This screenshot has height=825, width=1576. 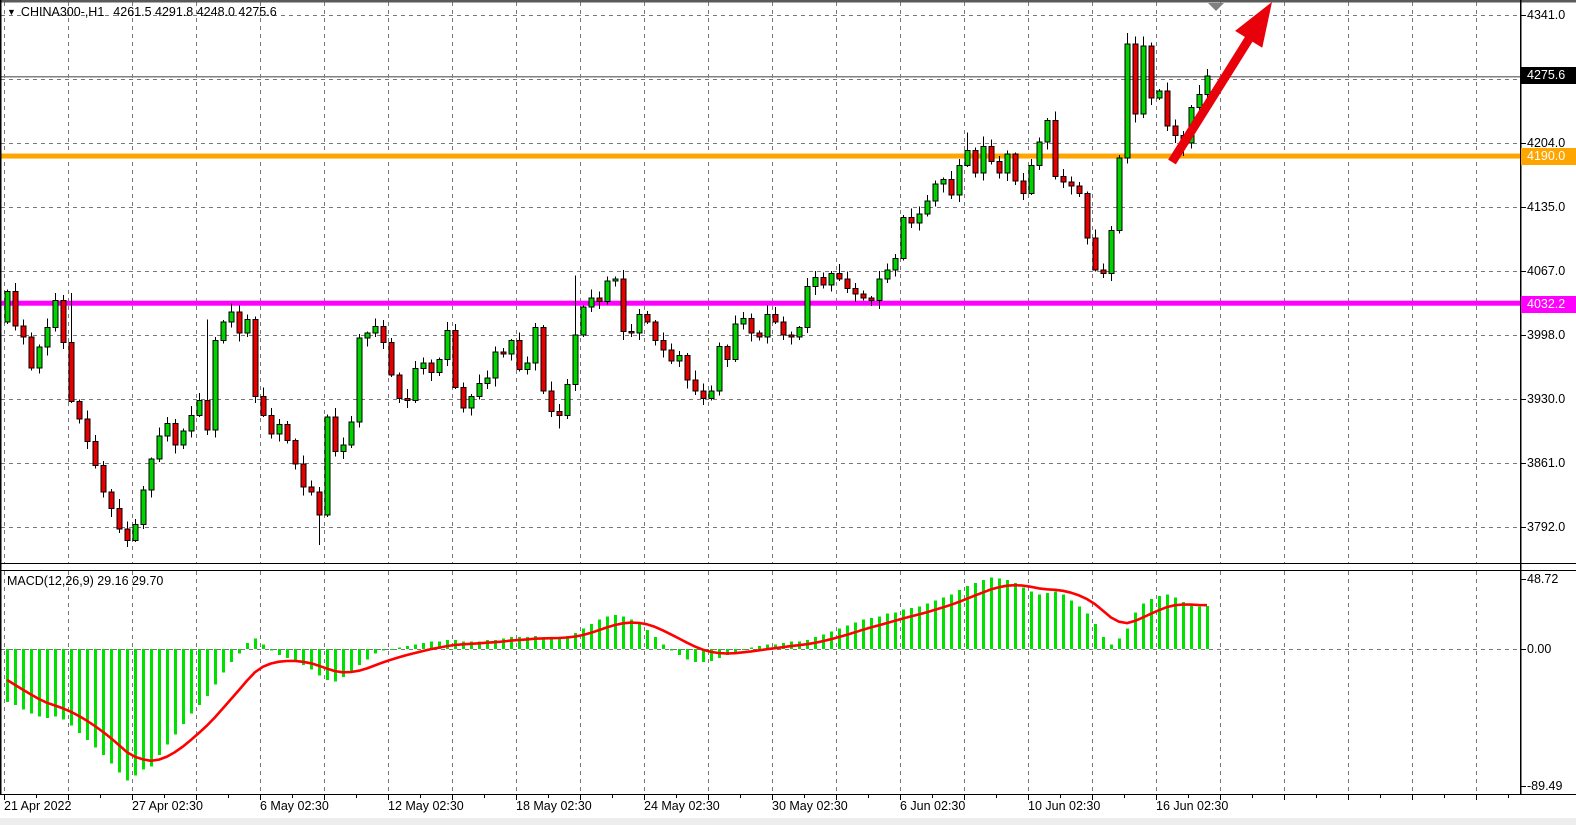 I want to click on time-axis-label: 27 Apr 02:30, so click(x=167, y=806).